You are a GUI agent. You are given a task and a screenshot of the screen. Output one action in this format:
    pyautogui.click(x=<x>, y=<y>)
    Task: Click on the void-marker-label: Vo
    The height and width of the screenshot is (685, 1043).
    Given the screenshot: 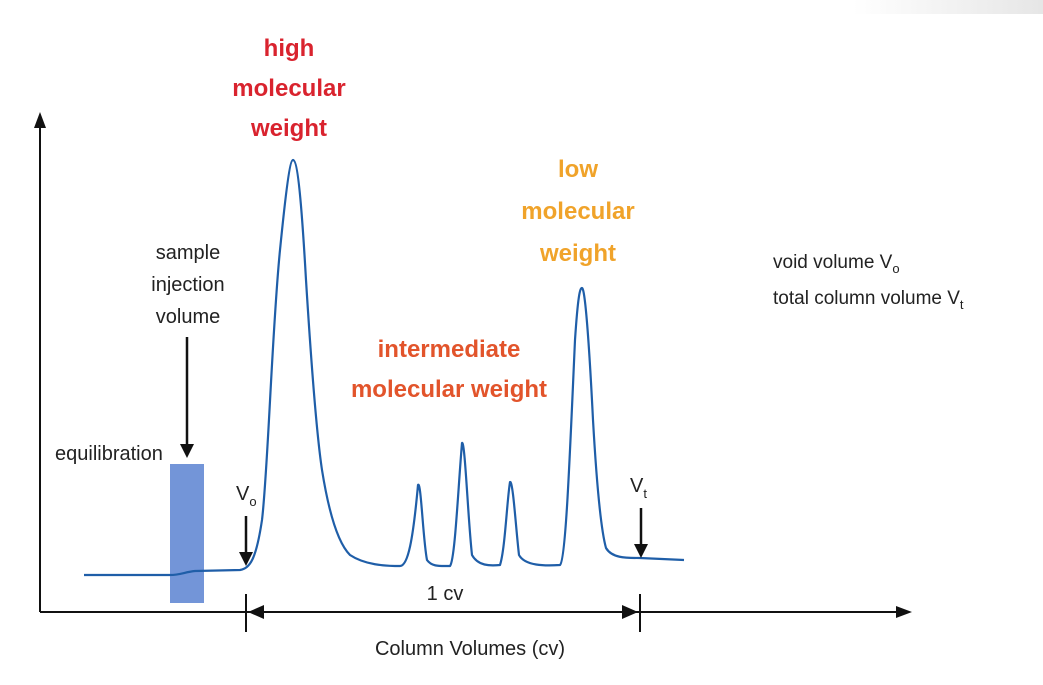 What is the action you would take?
    pyautogui.click(x=246, y=496)
    